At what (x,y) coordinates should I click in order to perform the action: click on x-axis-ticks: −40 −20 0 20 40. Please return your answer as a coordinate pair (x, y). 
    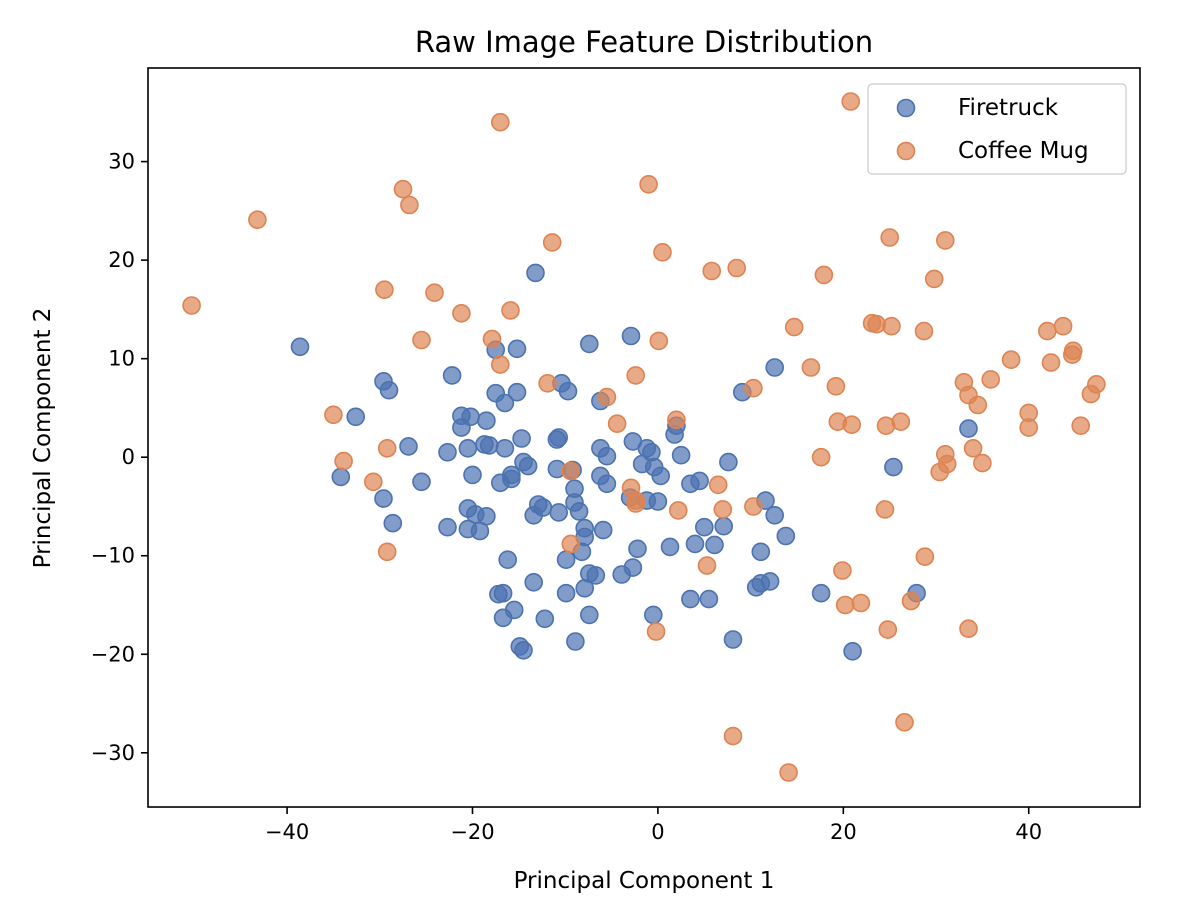
    Looking at the image, I should click on (653, 825).